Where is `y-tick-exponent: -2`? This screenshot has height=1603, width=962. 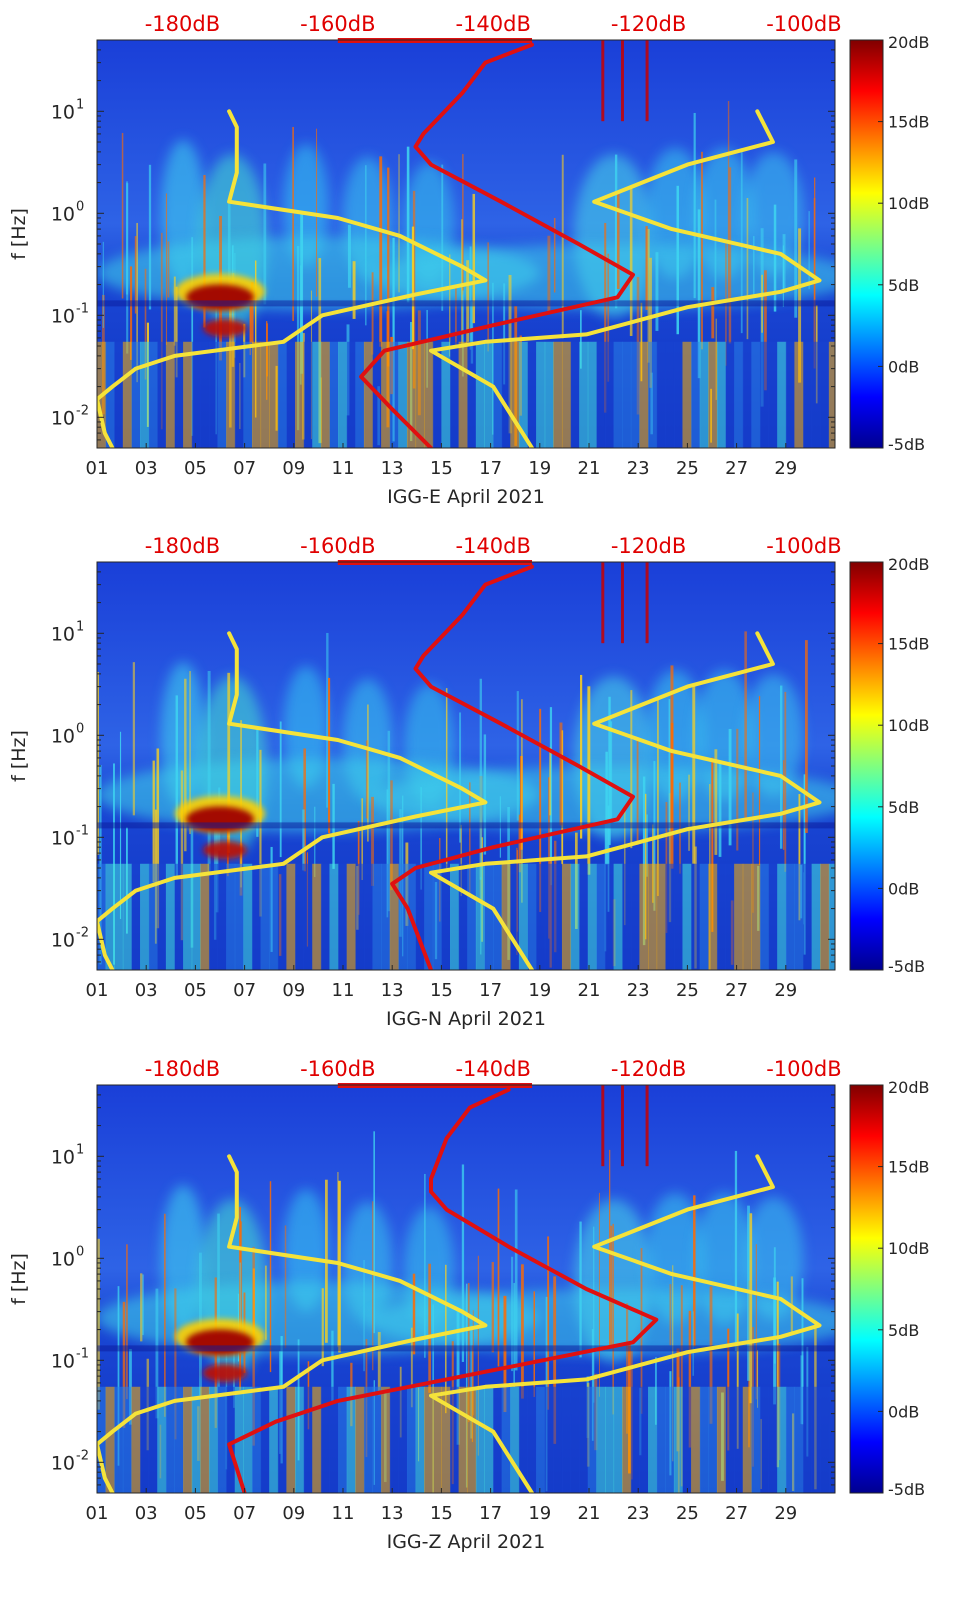 y-tick-exponent: -2 is located at coordinates (82, 1455).